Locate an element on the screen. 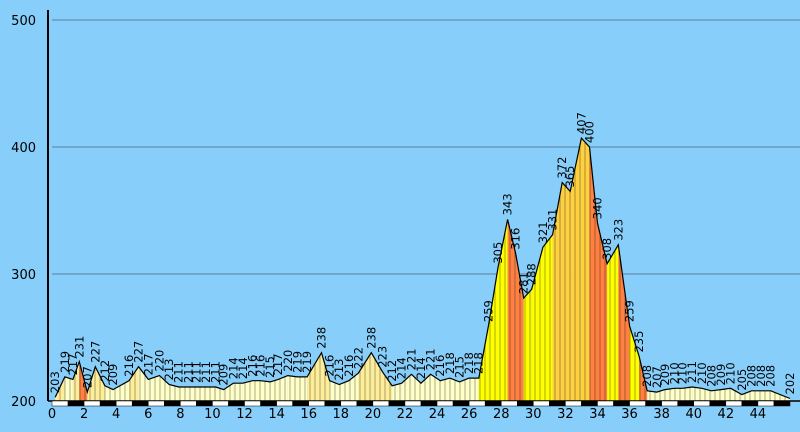 The height and width of the screenshot is (432, 800). x-tick-label: 4 is located at coordinates (116, 414).